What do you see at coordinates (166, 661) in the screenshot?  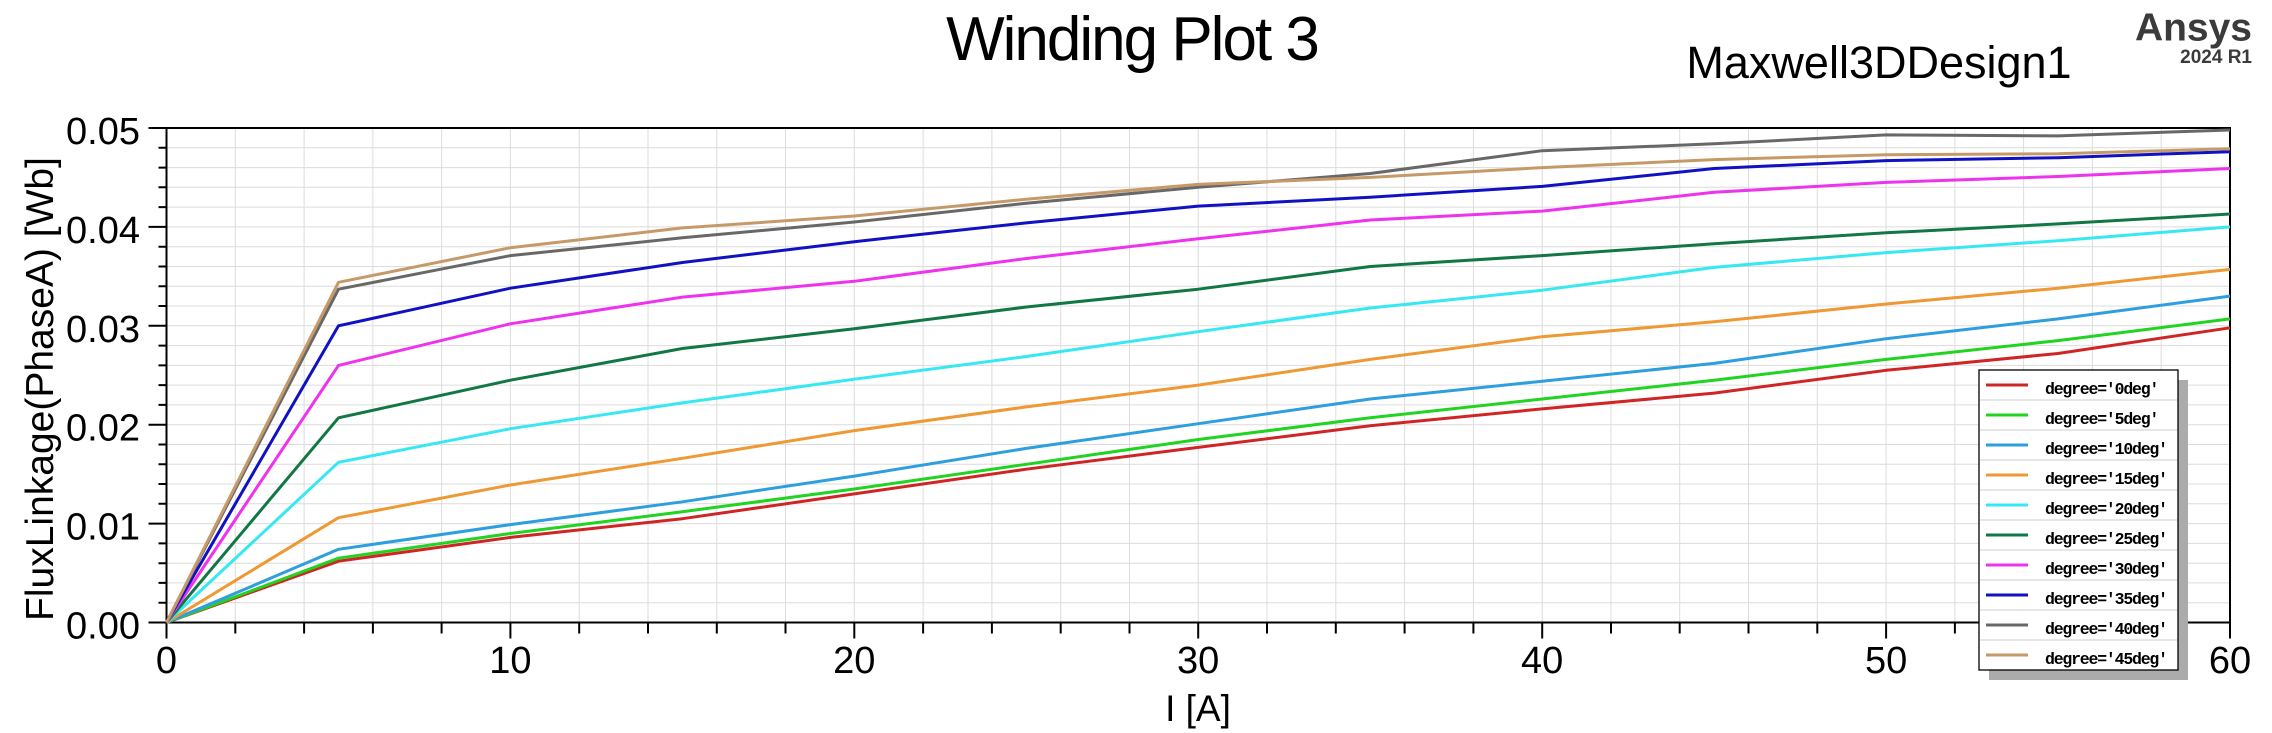 I see `svg-text: 0` at bounding box center [166, 661].